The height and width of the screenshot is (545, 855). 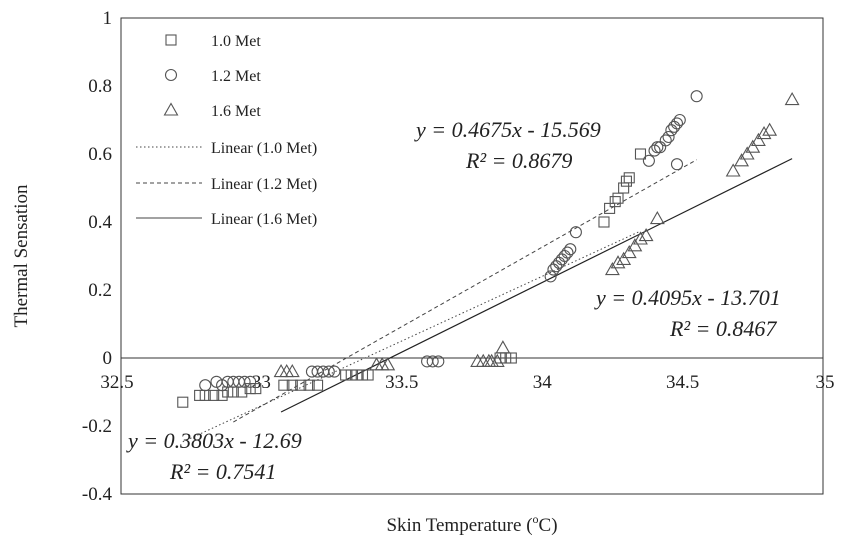 What do you see at coordinates (214, 440) in the screenshot?
I see `equation-1-0-met: y = 0.3803x - 12.69` at bounding box center [214, 440].